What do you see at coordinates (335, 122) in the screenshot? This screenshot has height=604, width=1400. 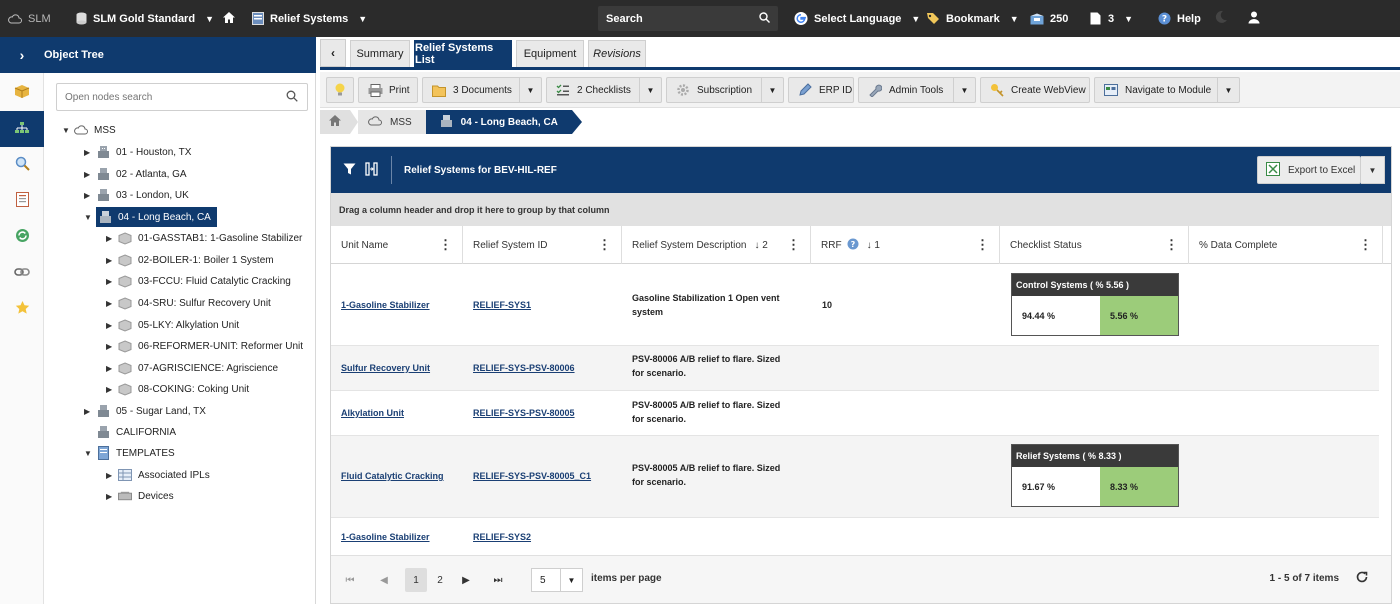 I see `breadcrumb-home` at bounding box center [335, 122].